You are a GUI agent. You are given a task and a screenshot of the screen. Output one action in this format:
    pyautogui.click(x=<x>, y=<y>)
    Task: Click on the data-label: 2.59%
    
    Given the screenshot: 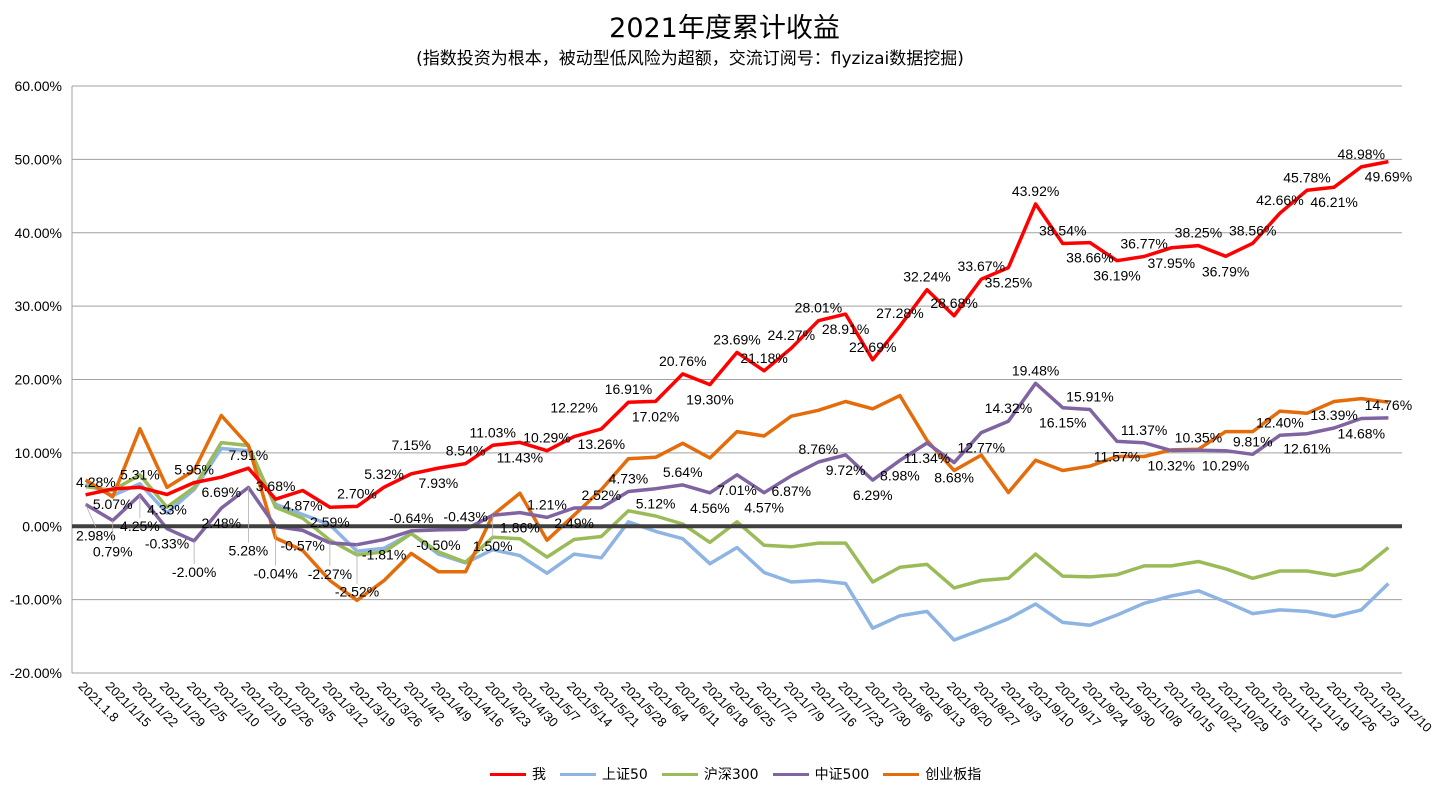 What is the action you would take?
    pyautogui.click(x=330, y=522)
    